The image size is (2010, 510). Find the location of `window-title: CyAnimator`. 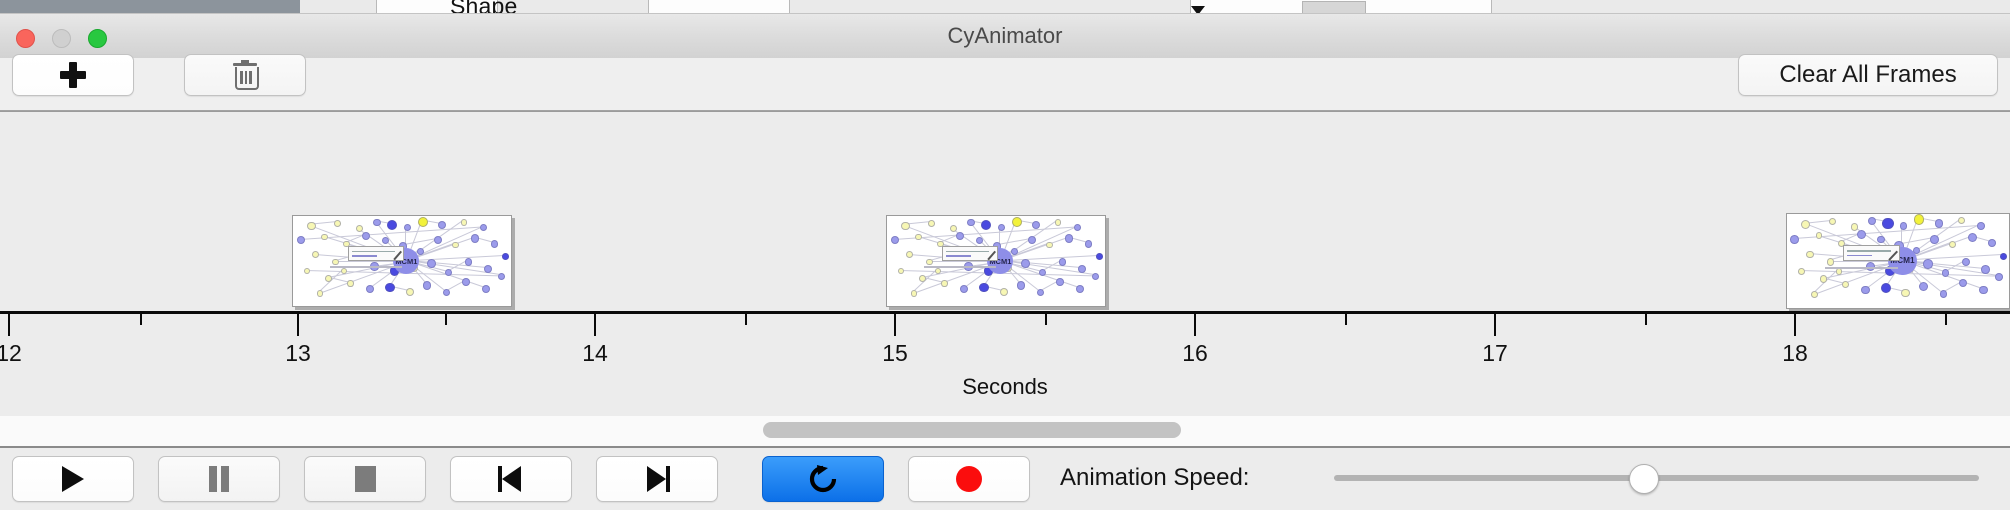

window-title: CyAnimator is located at coordinates (1005, 35).